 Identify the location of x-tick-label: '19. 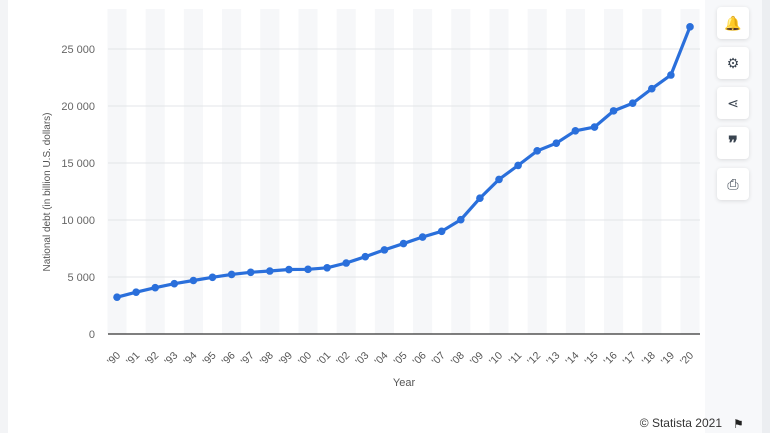
(668, 359).